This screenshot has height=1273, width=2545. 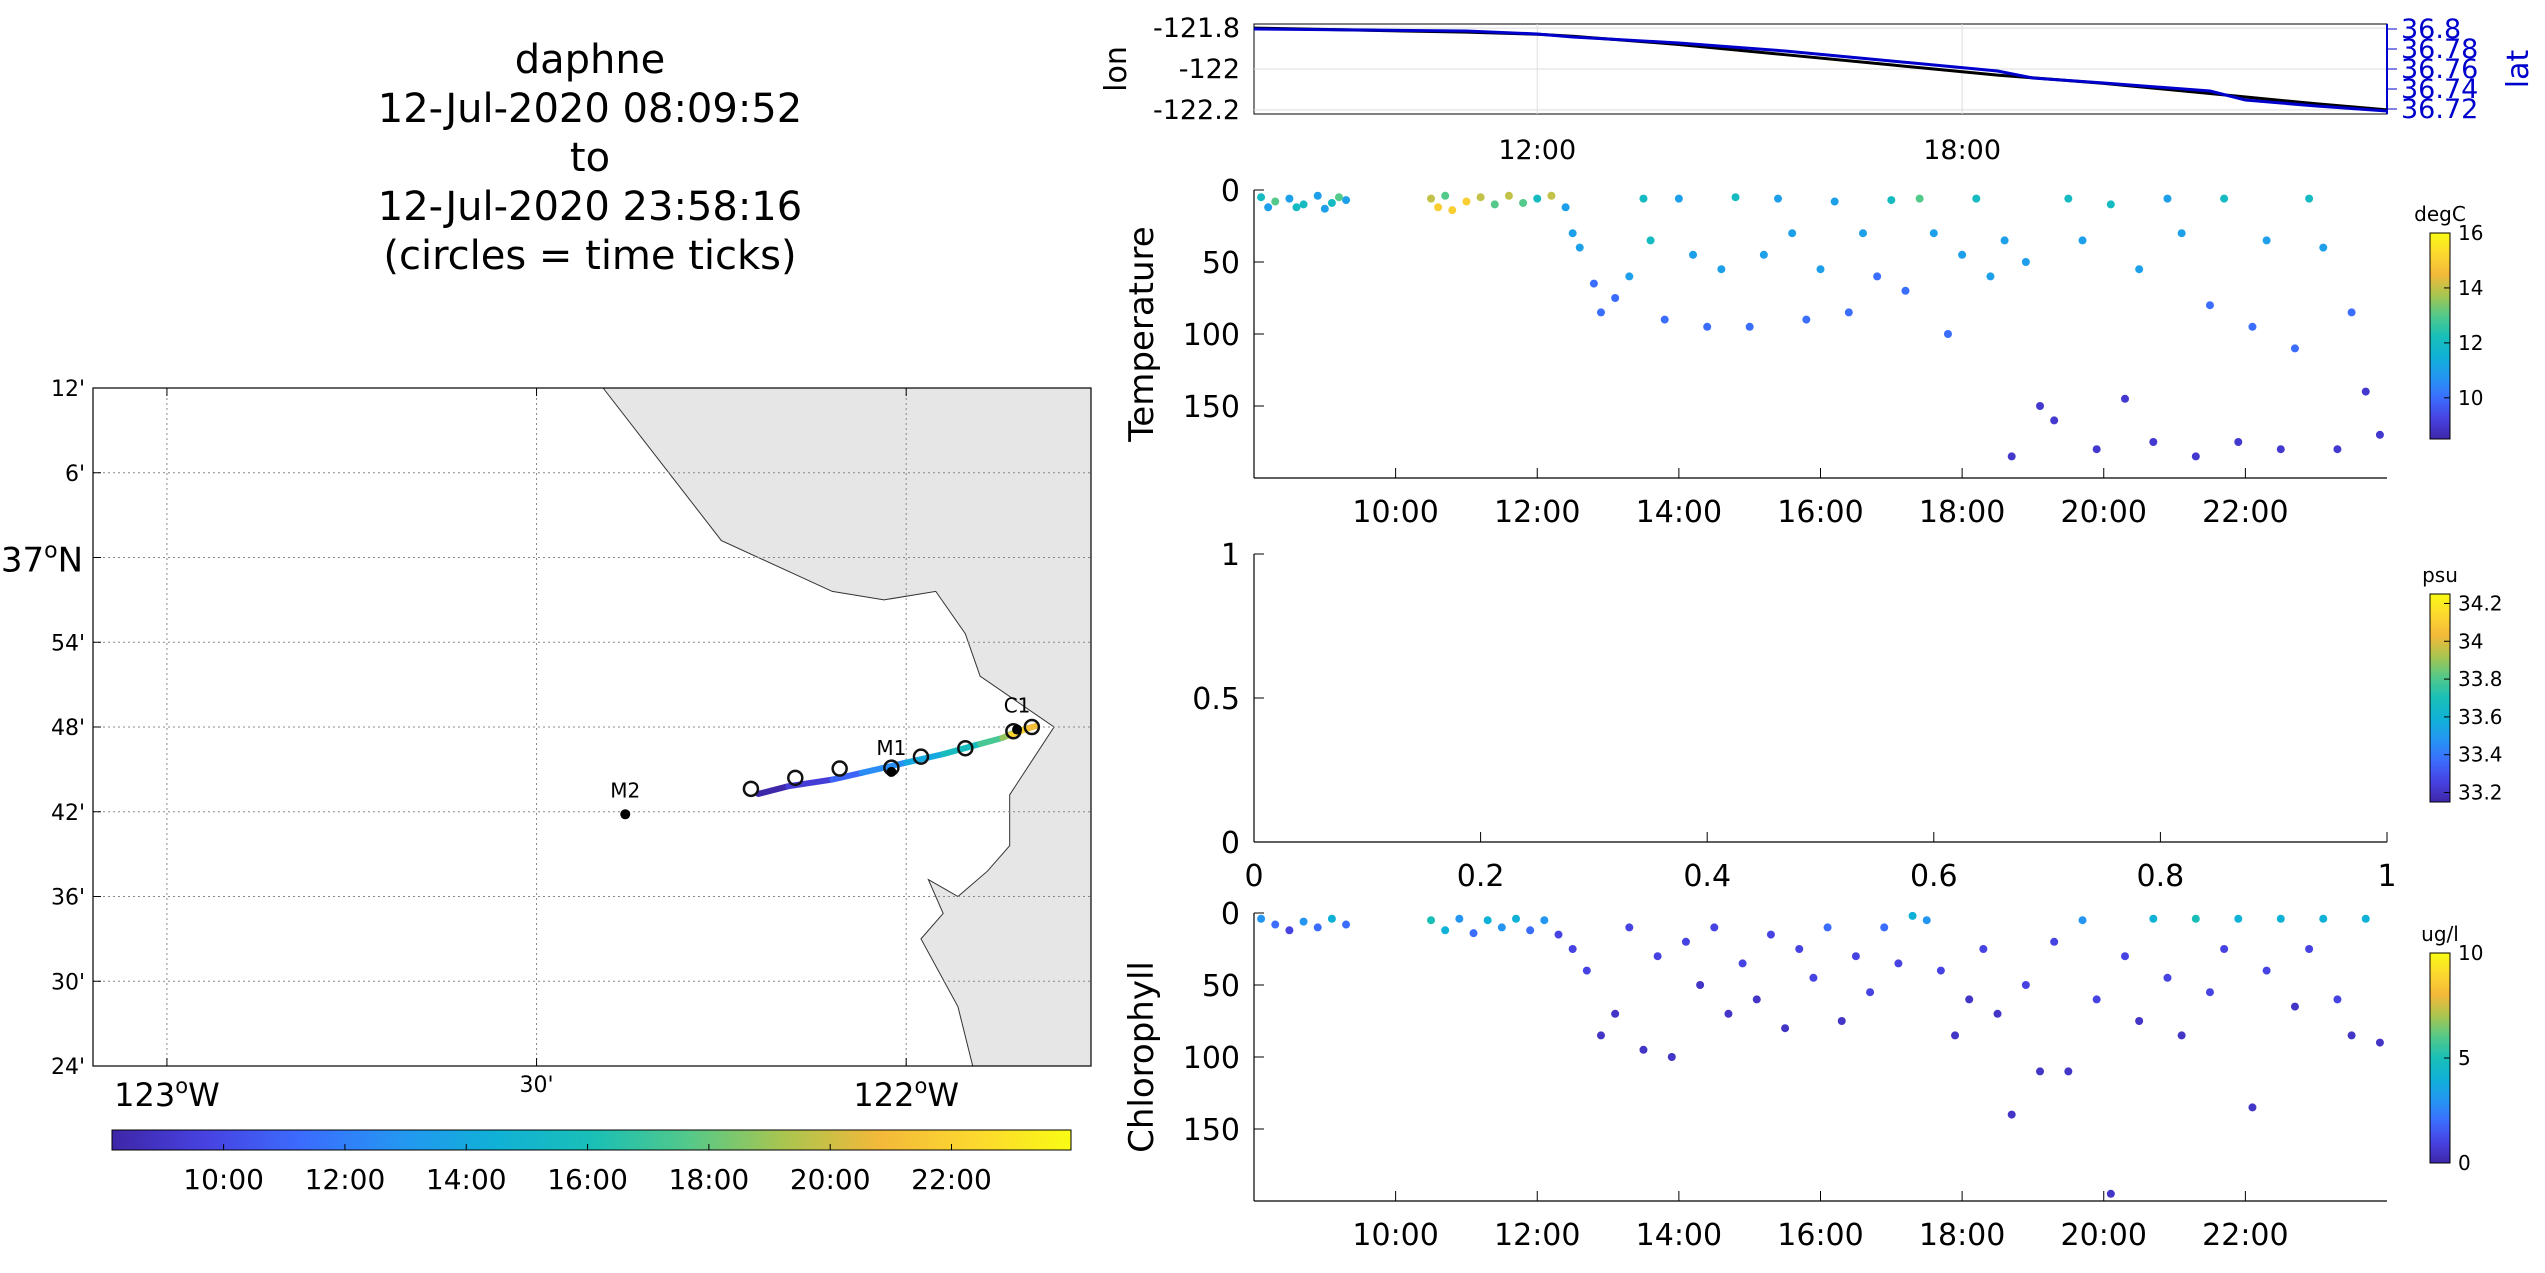 I want to click on map-lat-label: 6', so click(x=75, y=474).